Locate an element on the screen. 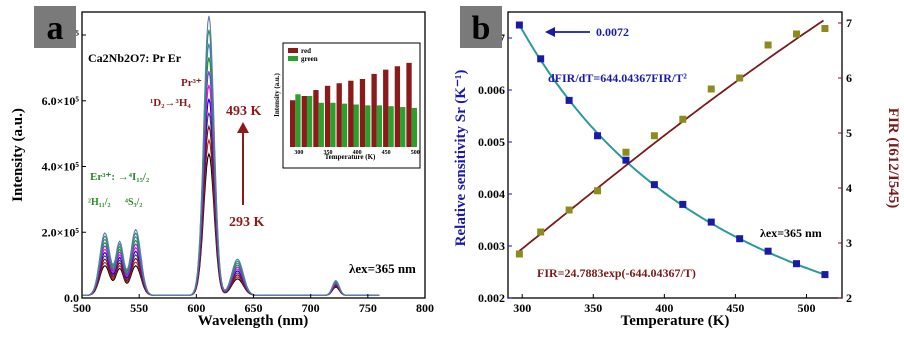 This screenshot has width=904, height=347. inset-x-tick-label: 500 is located at coordinates (415, 153).